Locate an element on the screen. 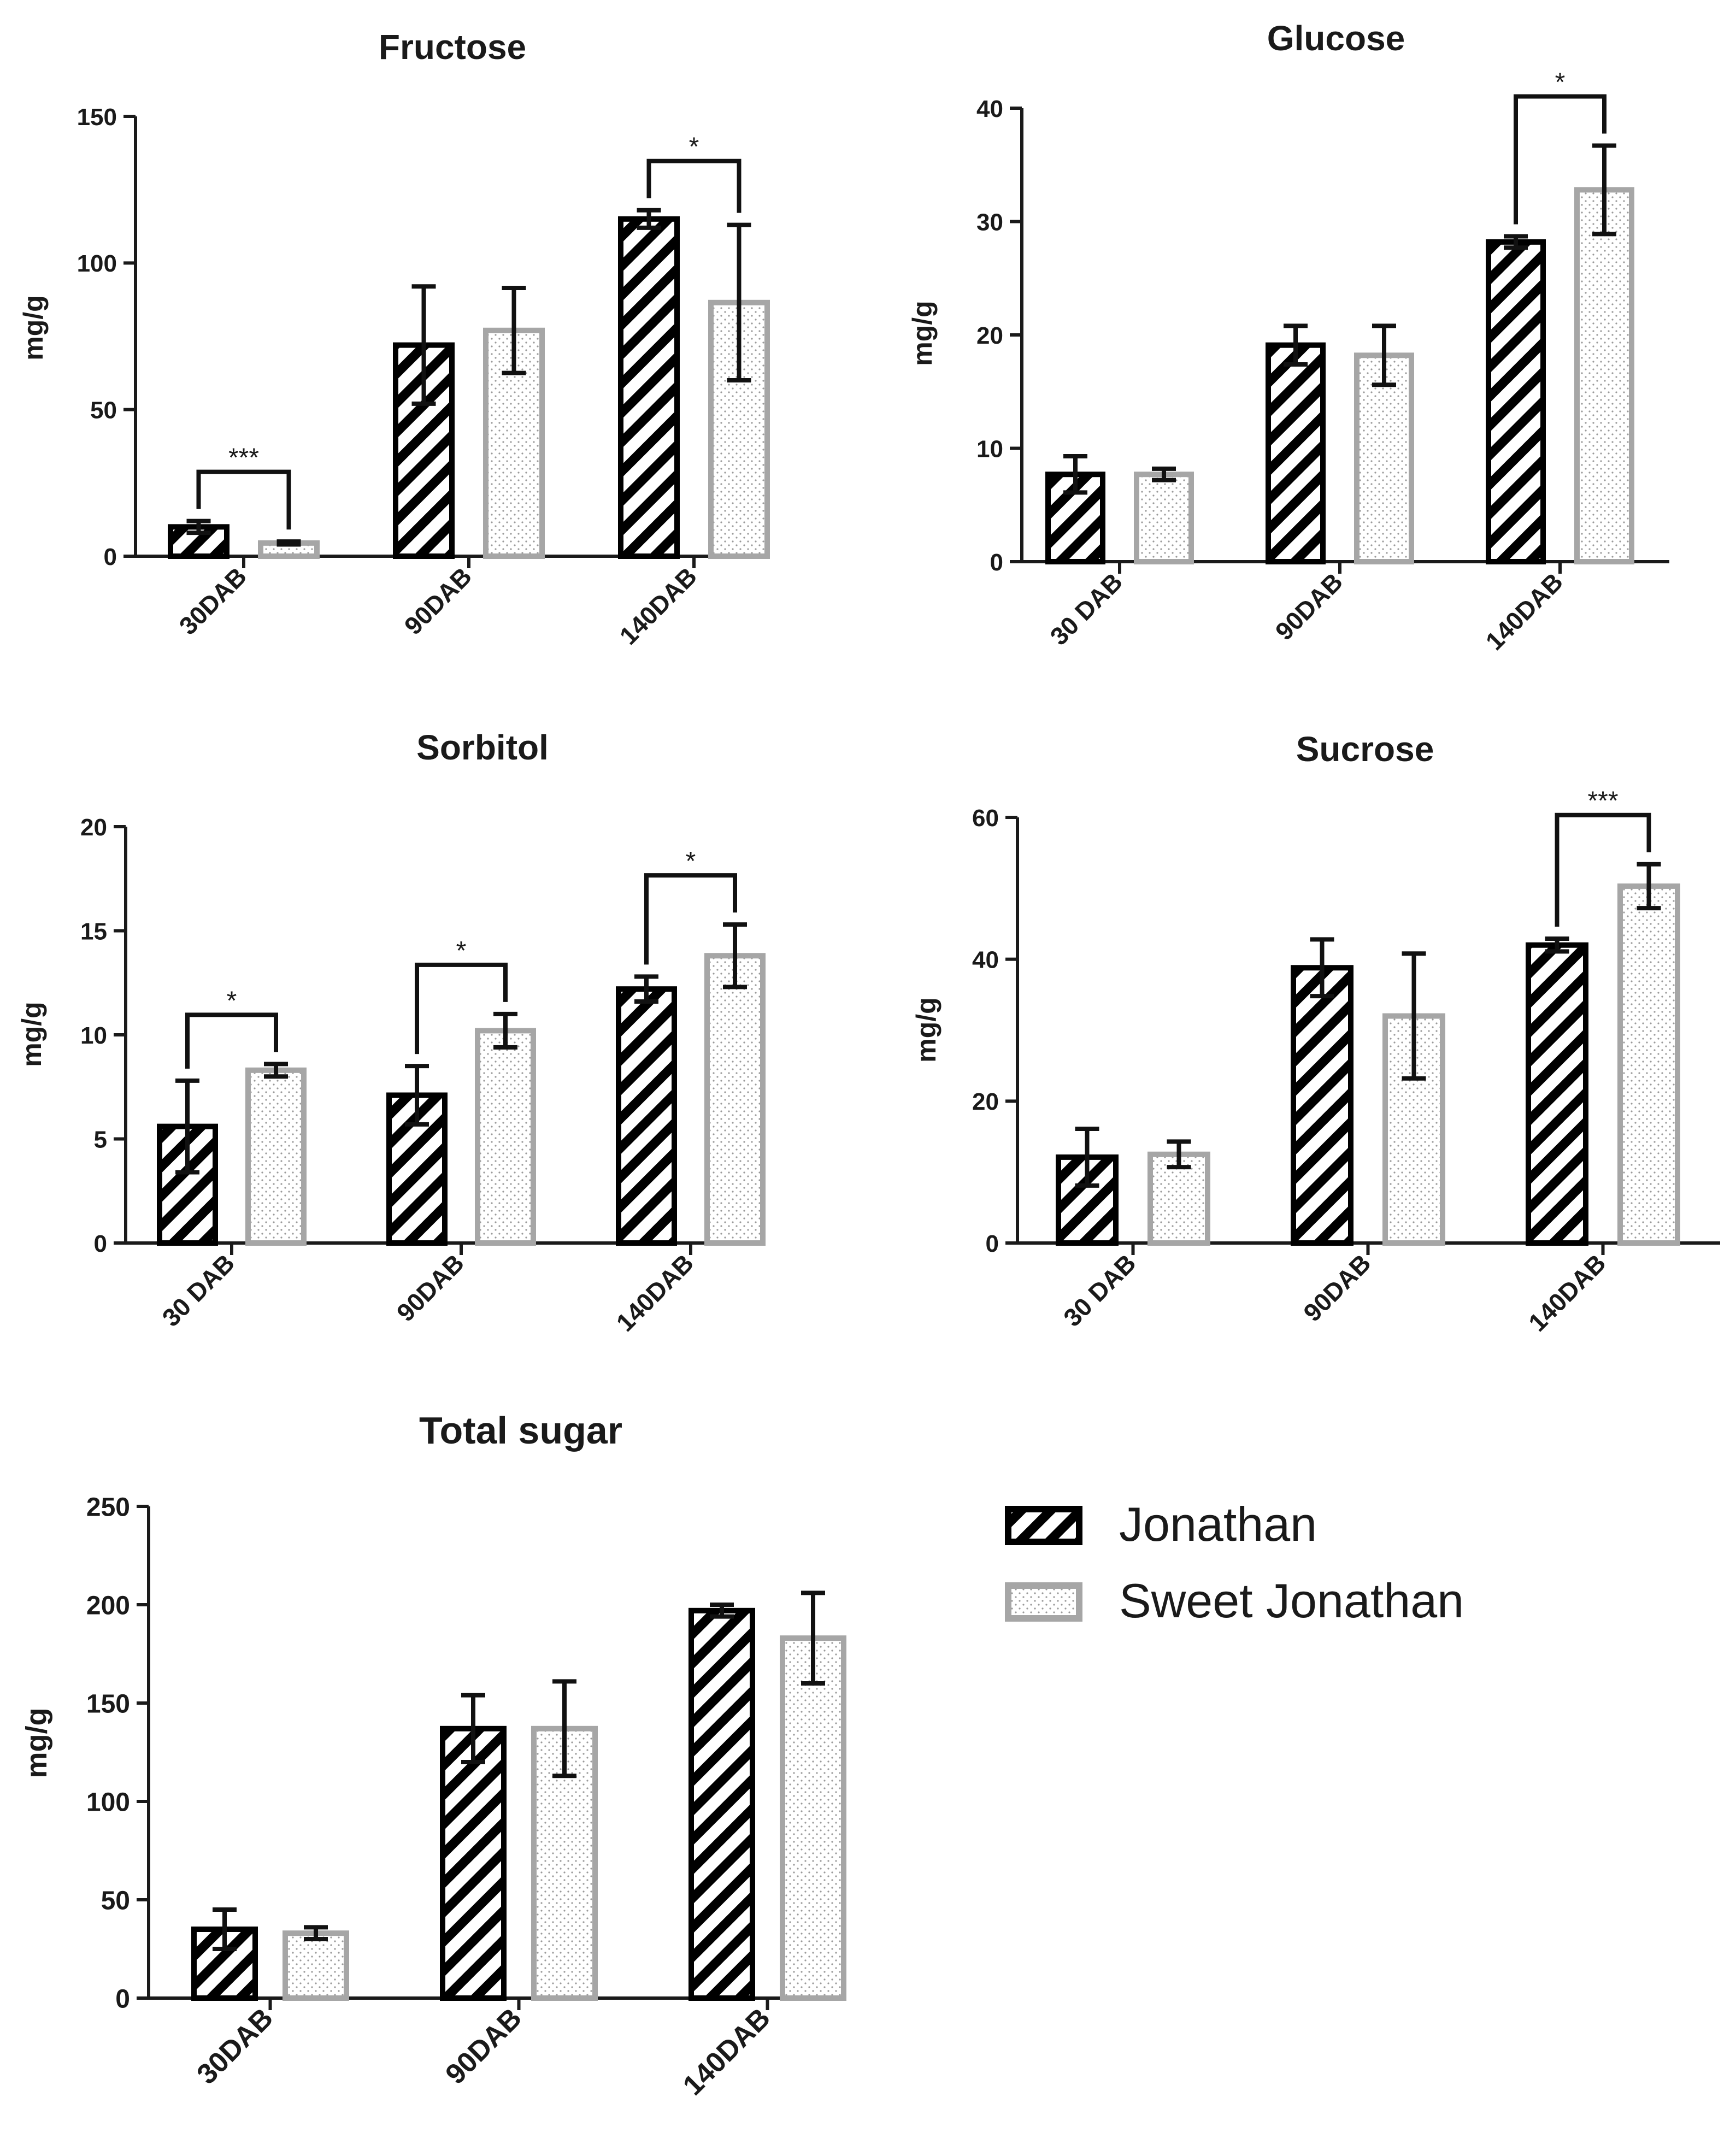 This screenshot has height=2150, width=1736. chart-title: Glucose is located at coordinates (1336, 38).